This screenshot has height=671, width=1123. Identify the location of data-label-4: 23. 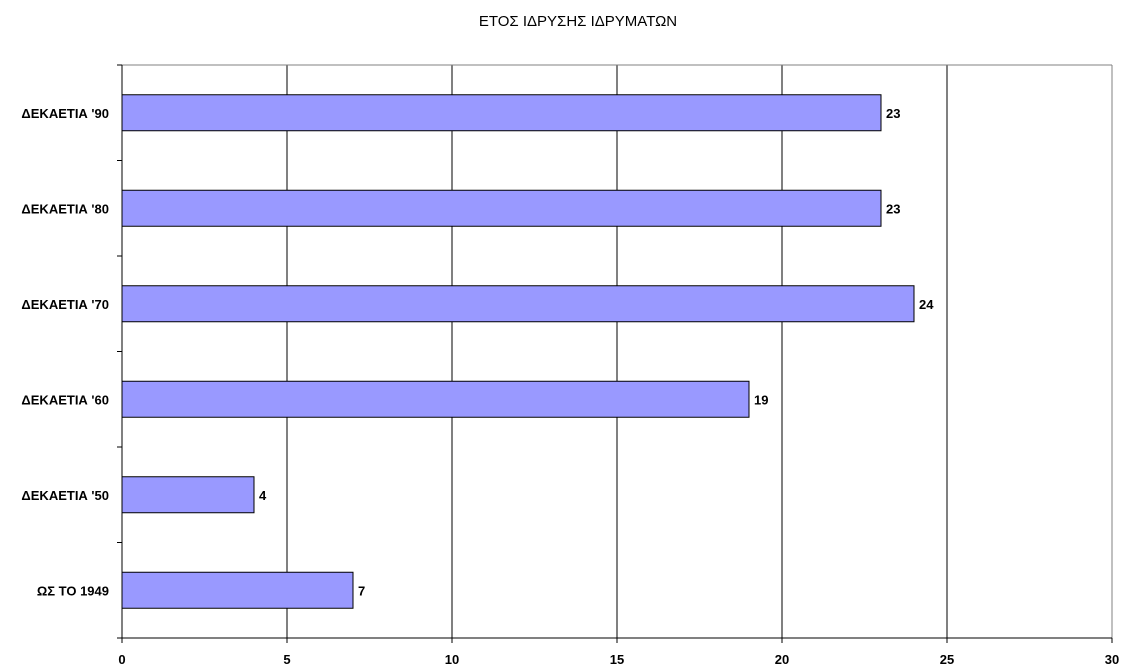
(893, 208).